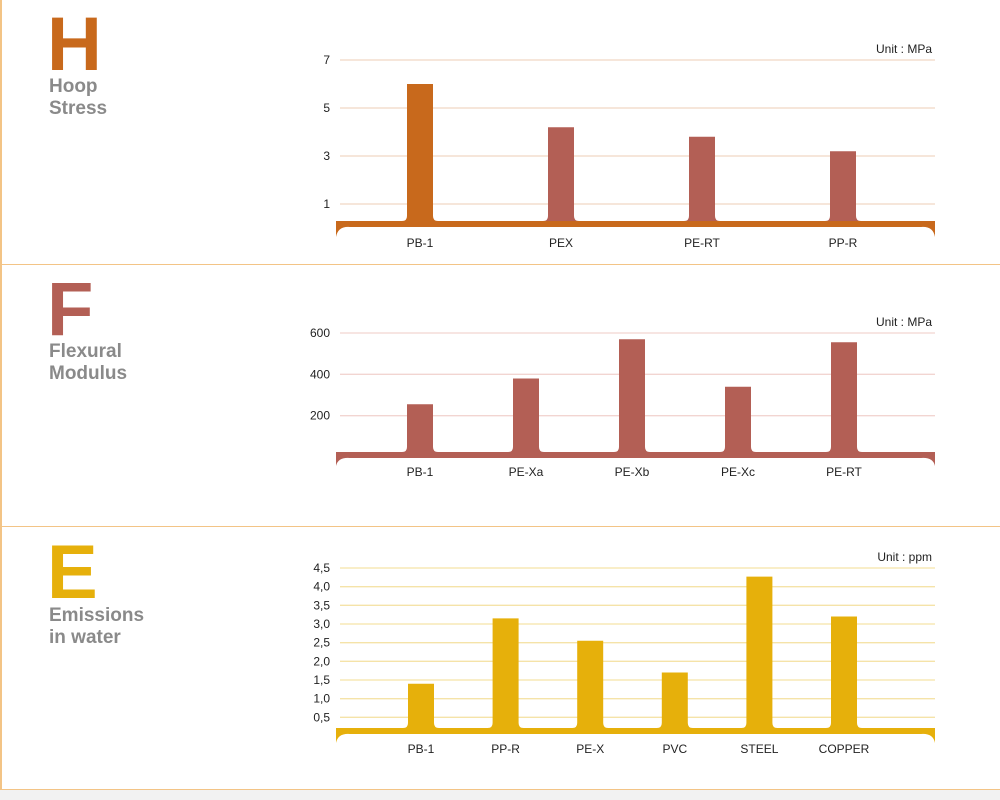  What do you see at coordinates (321, 680) in the screenshot?
I see `y-tick-label: 1,5` at bounding box center [321, 680].